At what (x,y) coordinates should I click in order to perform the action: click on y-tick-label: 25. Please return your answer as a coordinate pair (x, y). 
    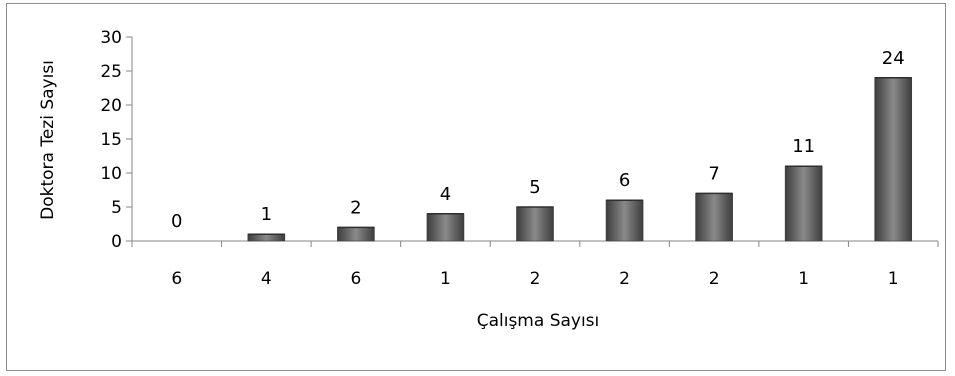
    Looking at the image, I should click on (111, 72).